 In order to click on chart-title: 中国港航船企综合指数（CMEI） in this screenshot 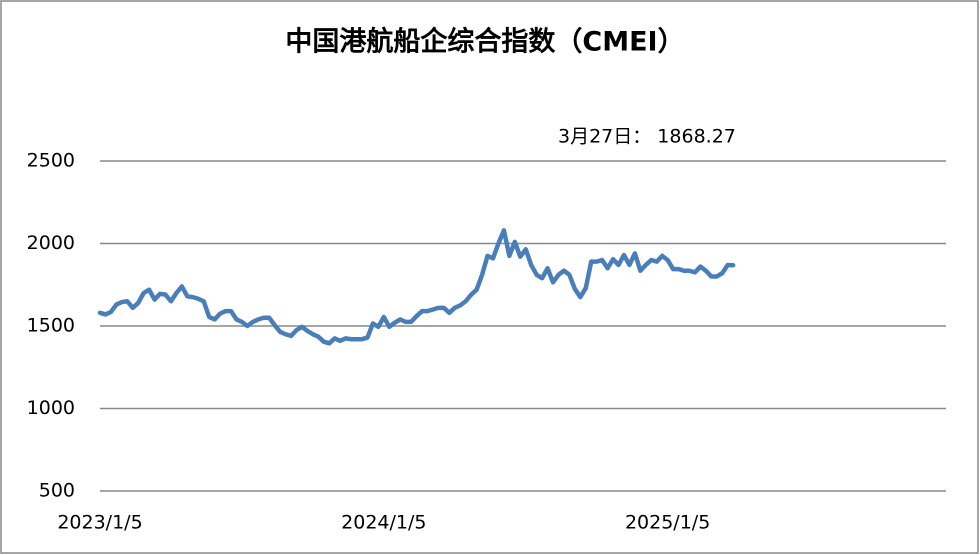, I will do `click(484, 42)`.